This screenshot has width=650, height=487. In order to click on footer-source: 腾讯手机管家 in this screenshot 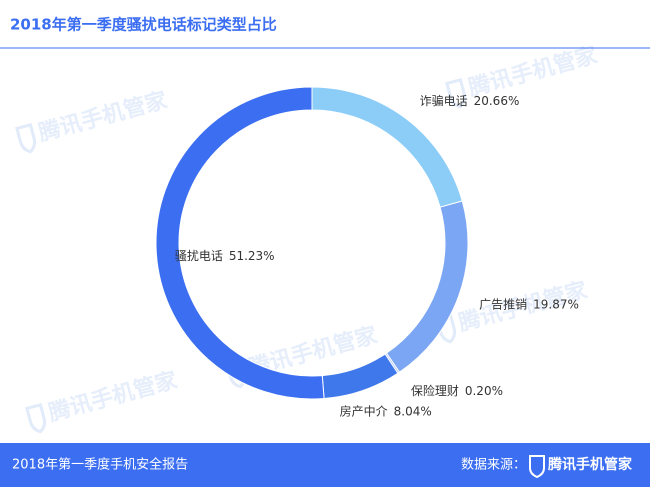, I will do `click(590, 464)`.